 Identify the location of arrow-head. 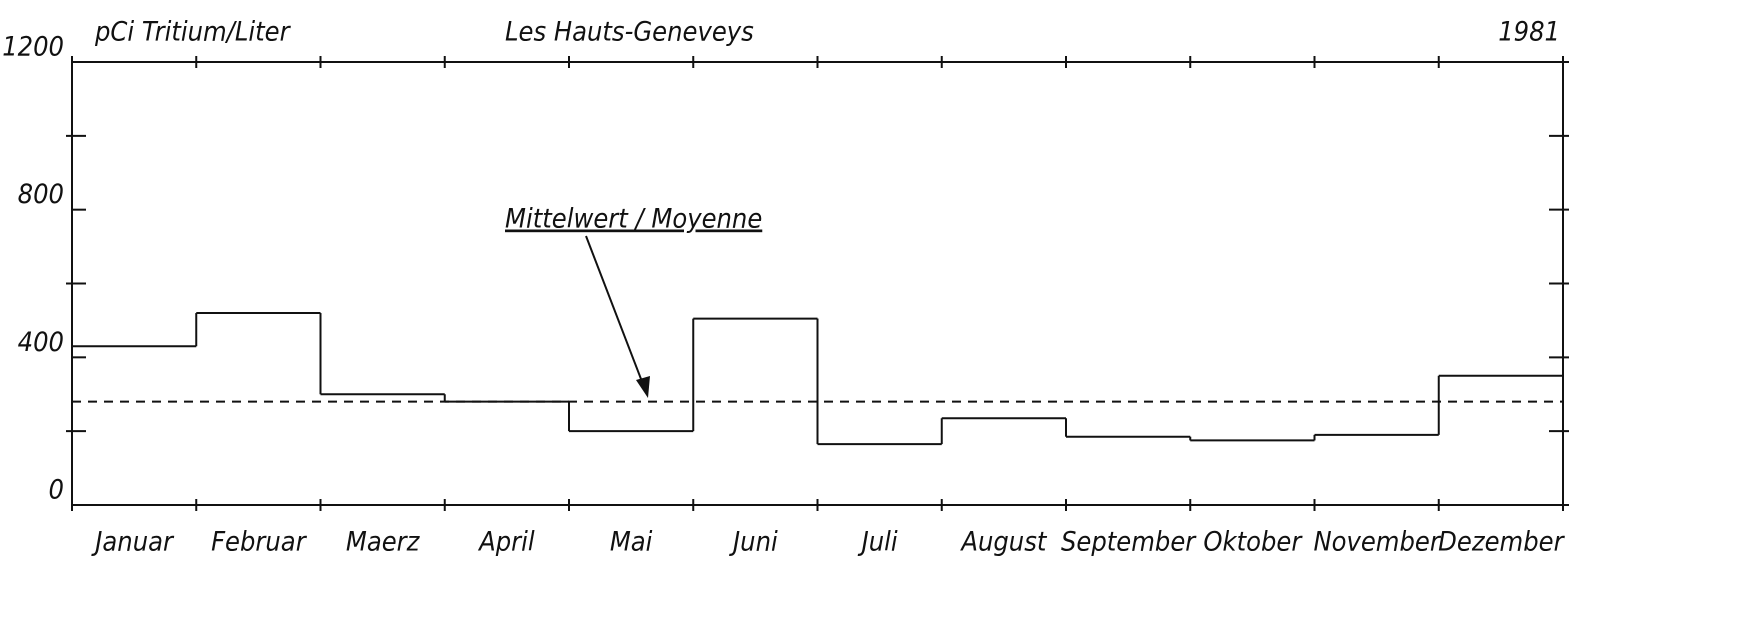
(643, 387).